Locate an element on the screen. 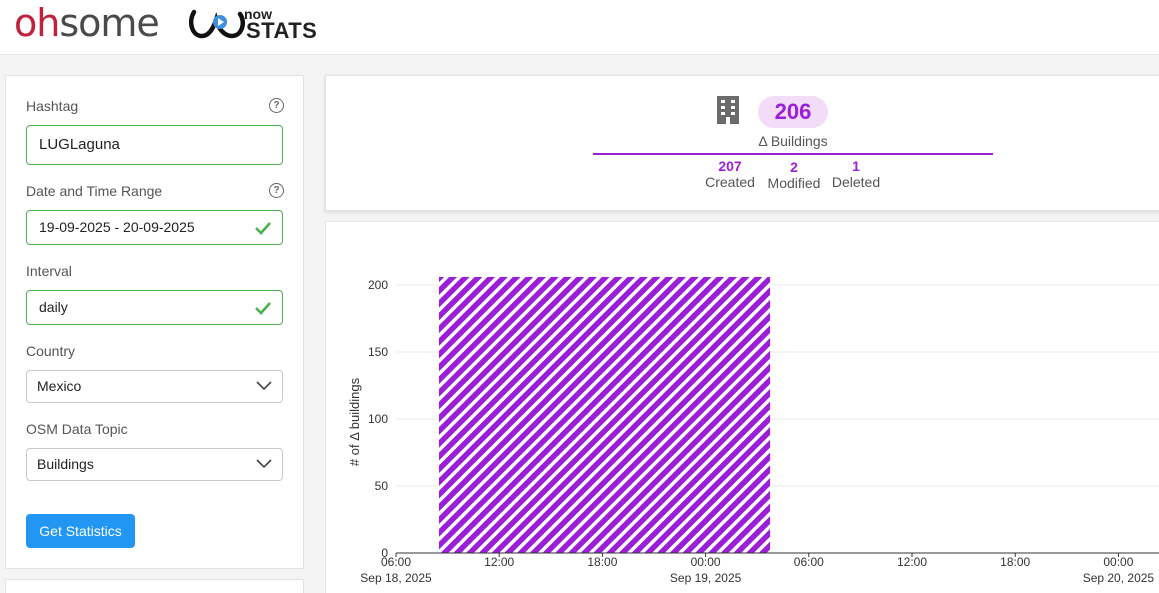 Image resolution: width=1159 pixels, height=593 pixels. hashtag-label: Hashtag is located at coordinates (52, 106).